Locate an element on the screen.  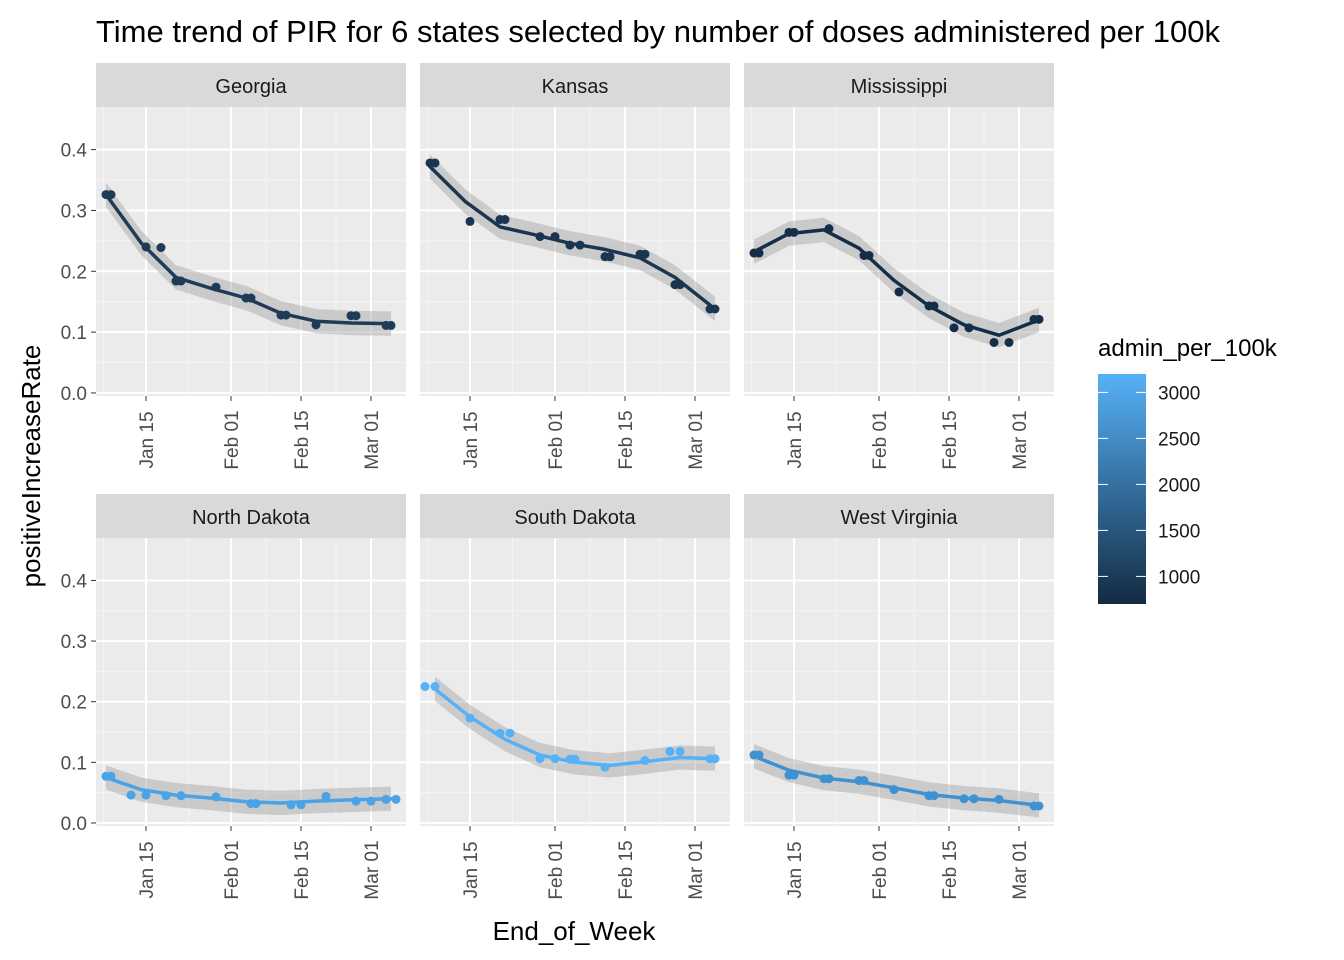
facet-strip-label: South Dakota is located at coordinates (575, 518).